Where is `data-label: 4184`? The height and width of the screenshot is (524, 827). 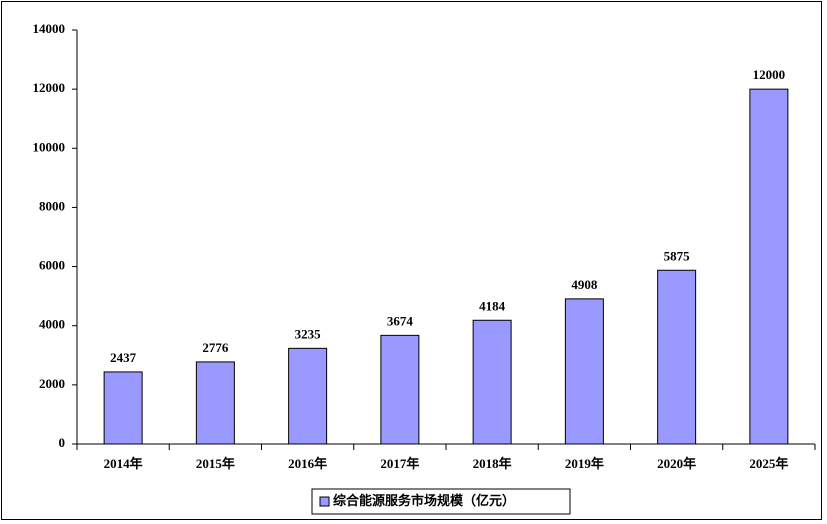 data-label: 4184 is located at coordinates (492, 305).